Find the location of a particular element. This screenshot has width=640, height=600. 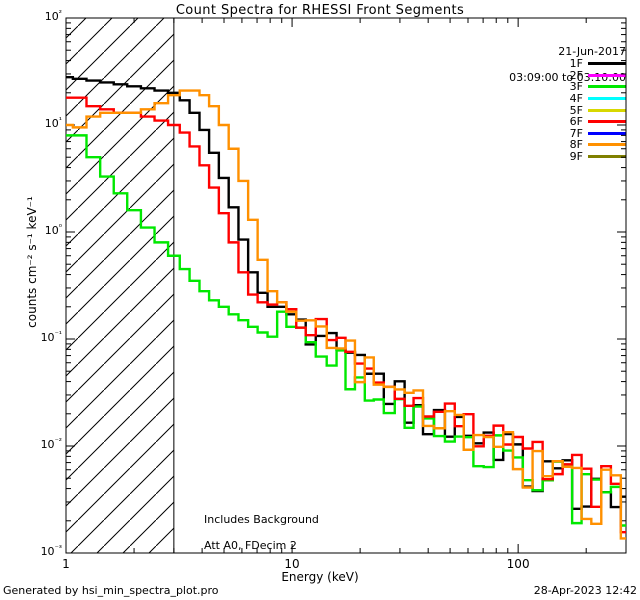

x-tick-label: 10 is located at coordinates (292, 564).